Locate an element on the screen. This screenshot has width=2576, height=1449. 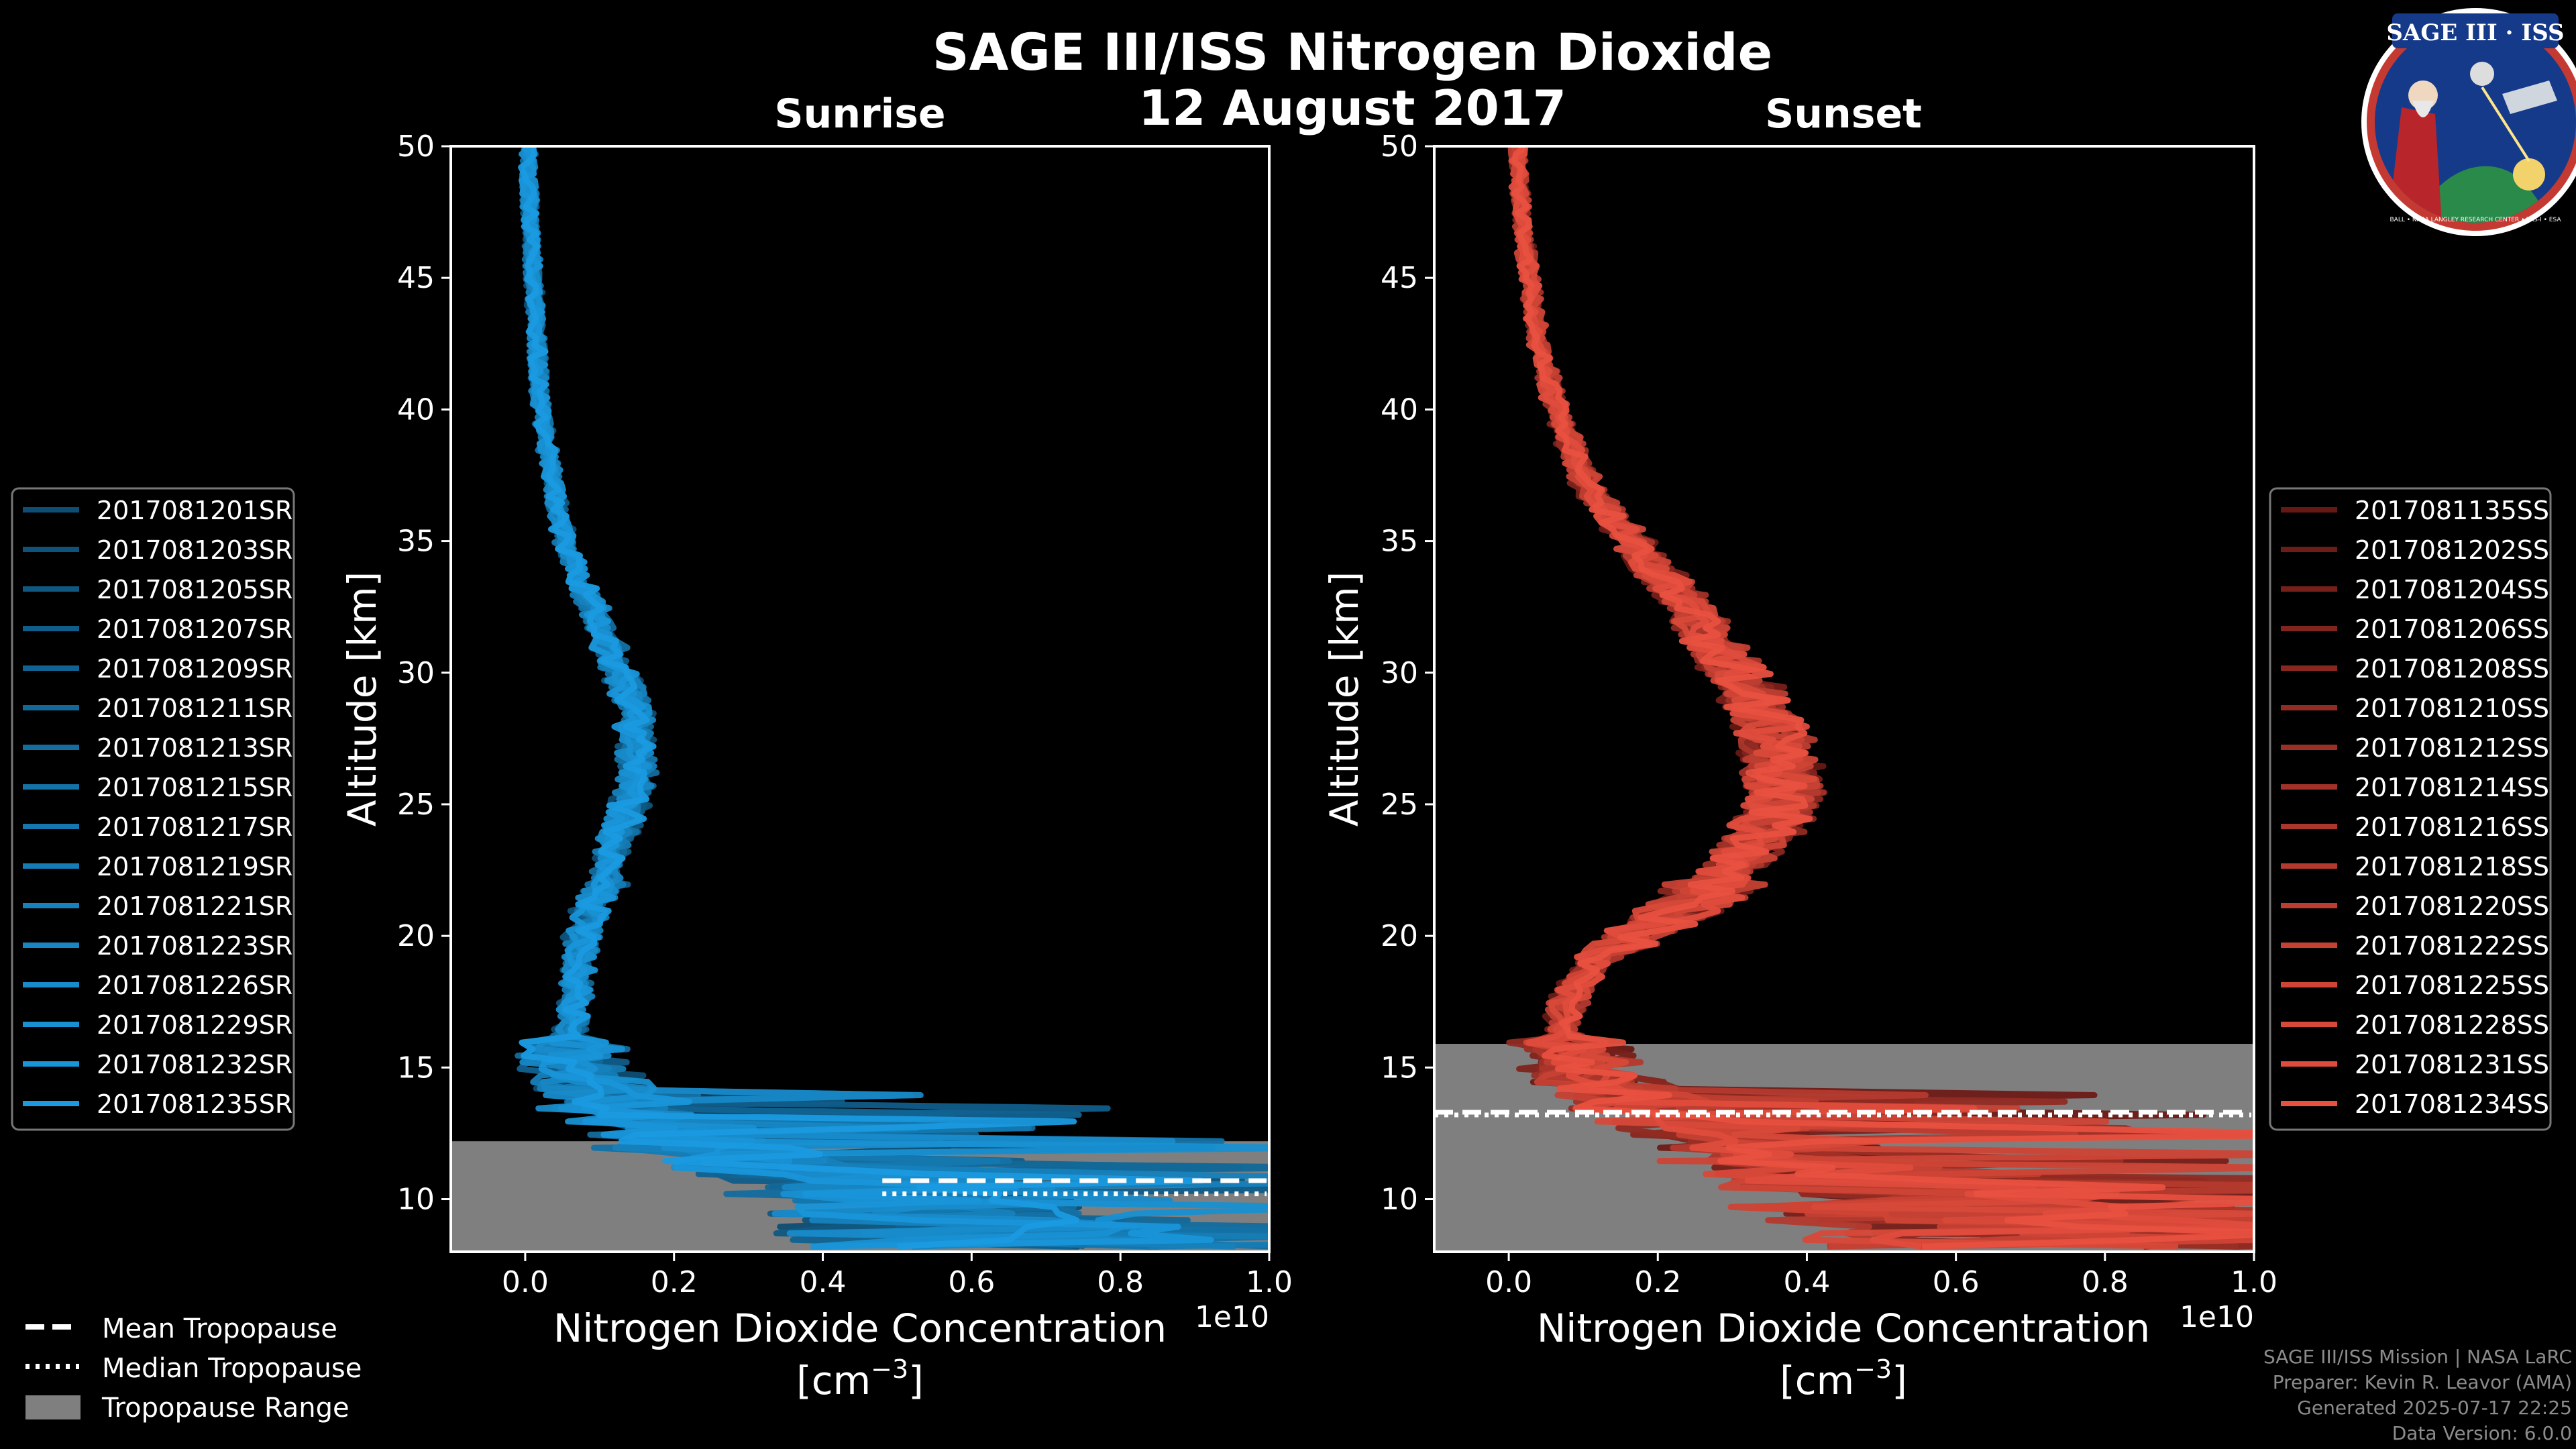
legend-entry: 2017081209SR is located at coordinates (194, 669).